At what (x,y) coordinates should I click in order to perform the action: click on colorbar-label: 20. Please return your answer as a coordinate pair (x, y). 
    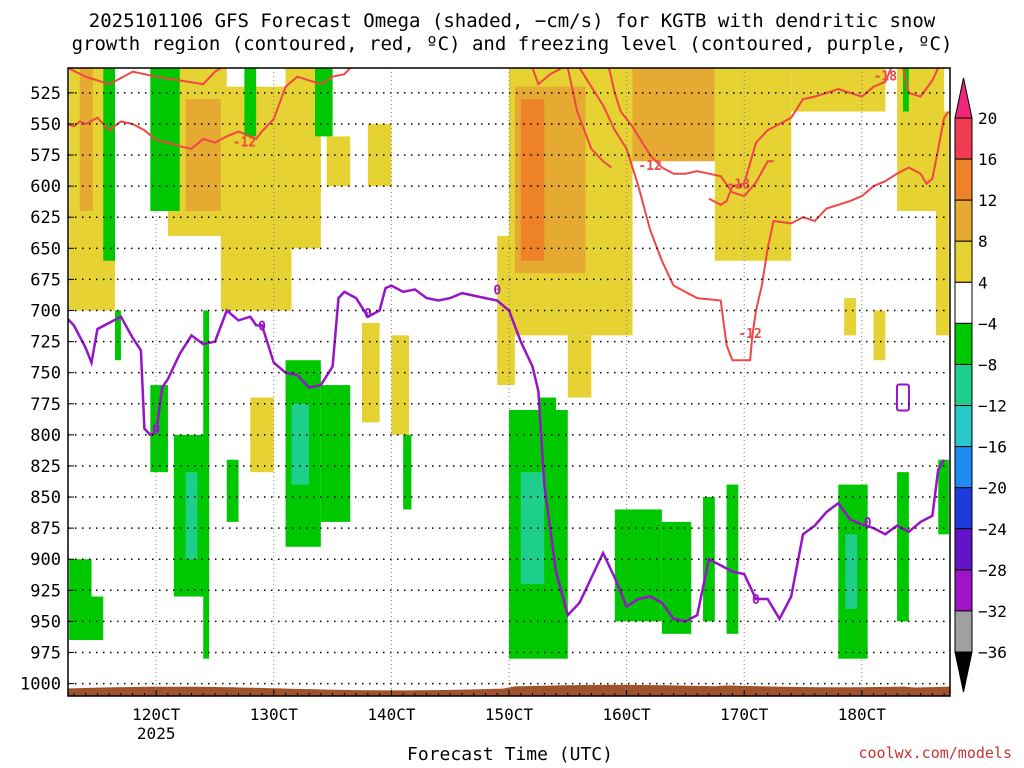
    Looking at the image, I should click on (987, 118).